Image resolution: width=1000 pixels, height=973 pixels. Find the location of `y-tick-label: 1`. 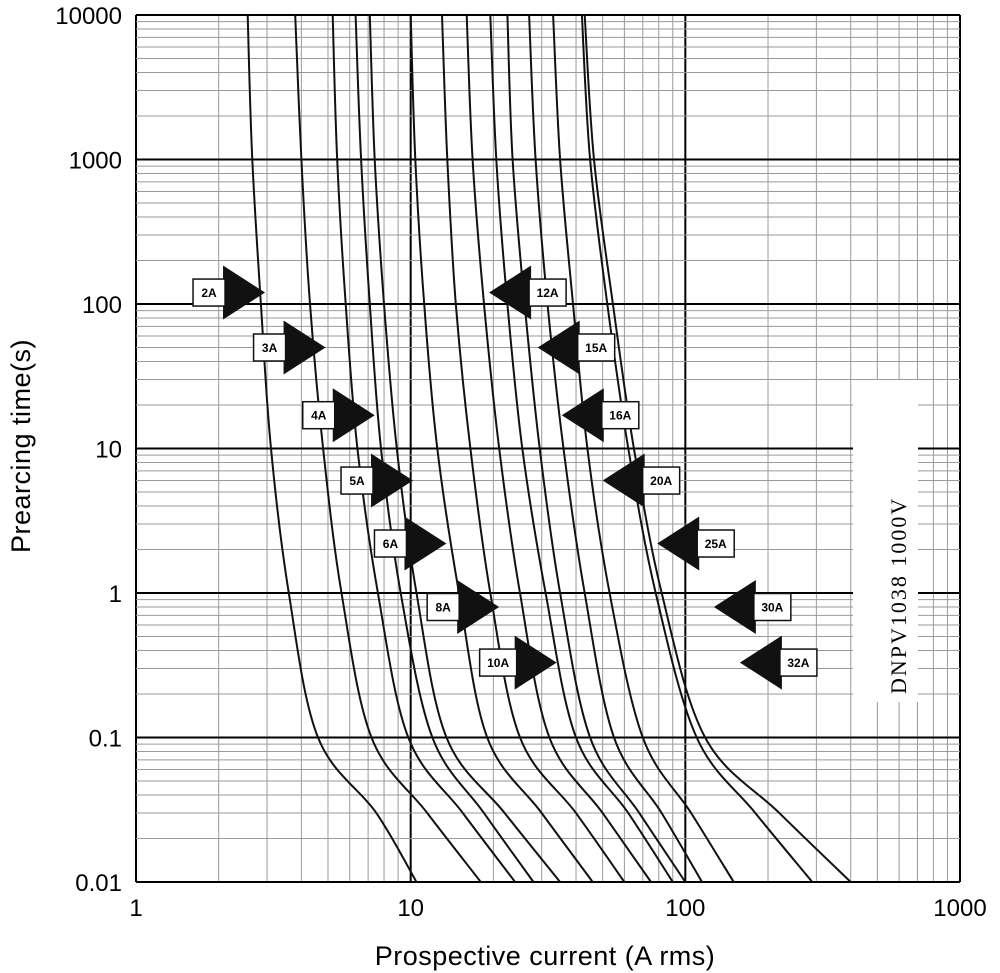

y-tick-label: 1 is located at coordinates (115, 594).